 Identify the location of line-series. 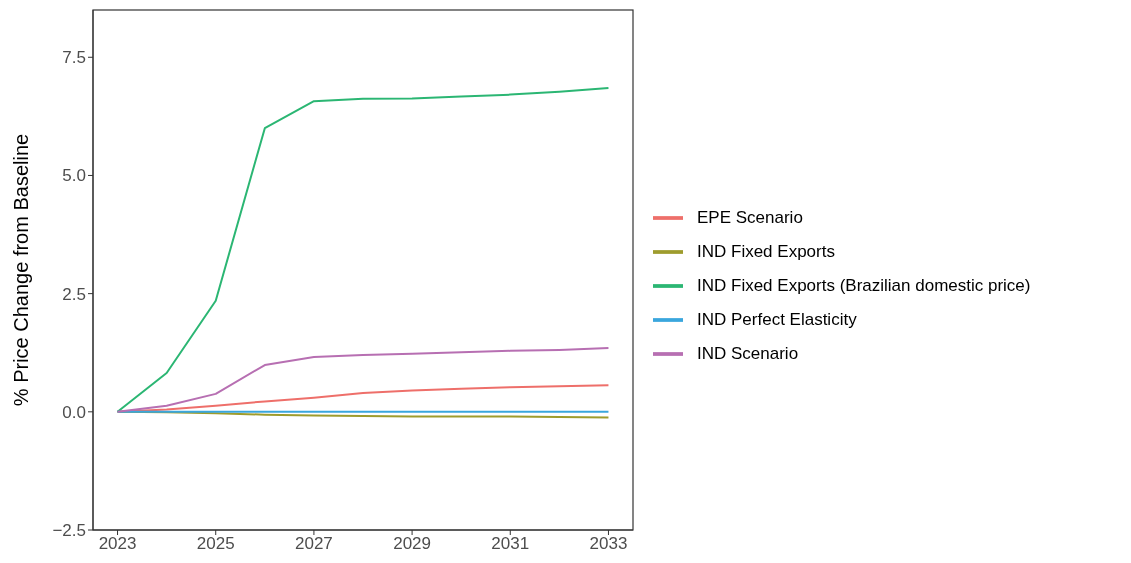
(363, 380).